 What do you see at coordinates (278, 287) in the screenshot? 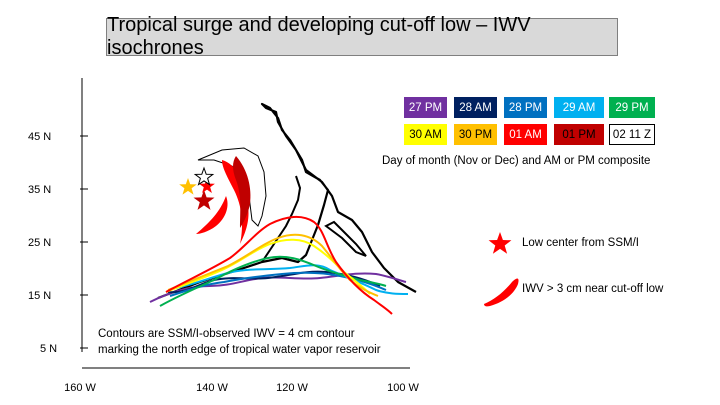
I see `isochrone-27-pm` at bounding box center [278, 287].